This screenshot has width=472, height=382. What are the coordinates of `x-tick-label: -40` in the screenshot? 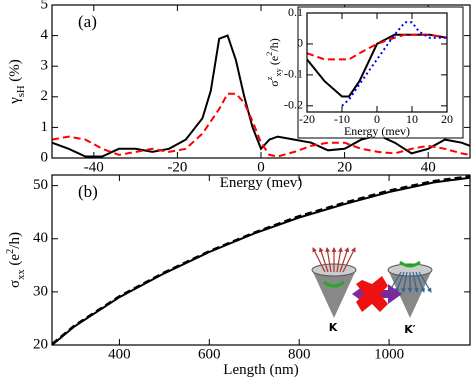 It's located at (94, 167).